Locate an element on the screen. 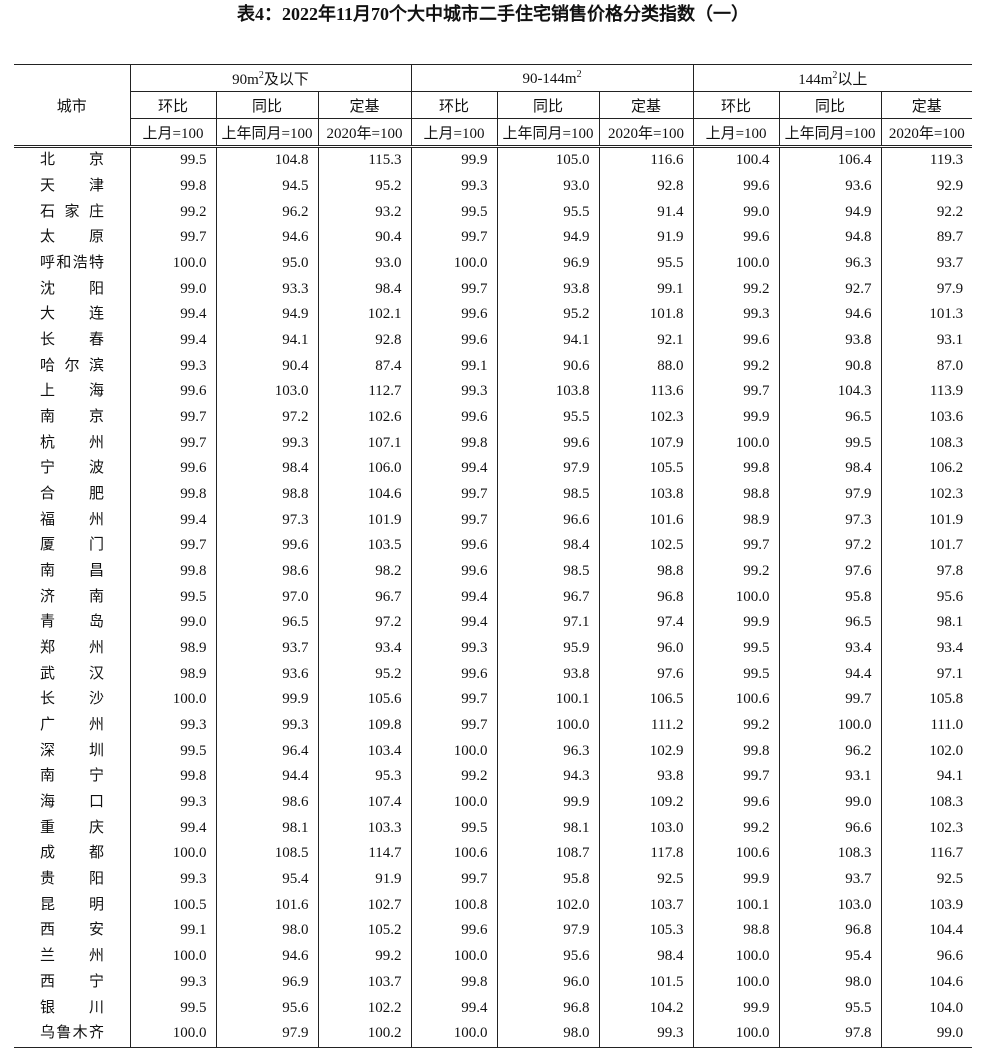 Image resolution: width=986 pixels, height=1057 pixels. city-name: 成都 is located at coordinates (72, 853).